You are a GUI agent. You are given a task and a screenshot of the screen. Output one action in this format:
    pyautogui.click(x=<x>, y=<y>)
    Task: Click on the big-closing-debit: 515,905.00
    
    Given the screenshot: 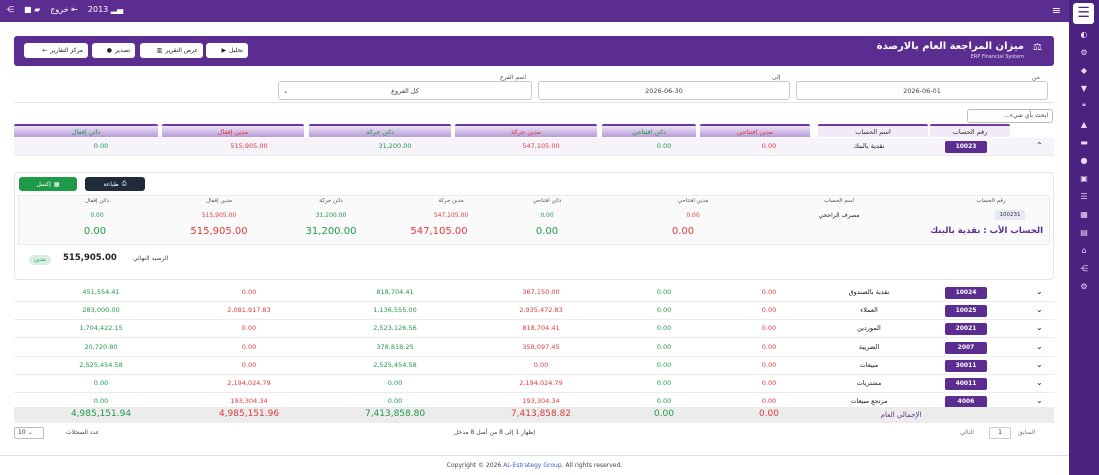 What is the action you would take?
    pyautogui.click(x=219, y=231)
    